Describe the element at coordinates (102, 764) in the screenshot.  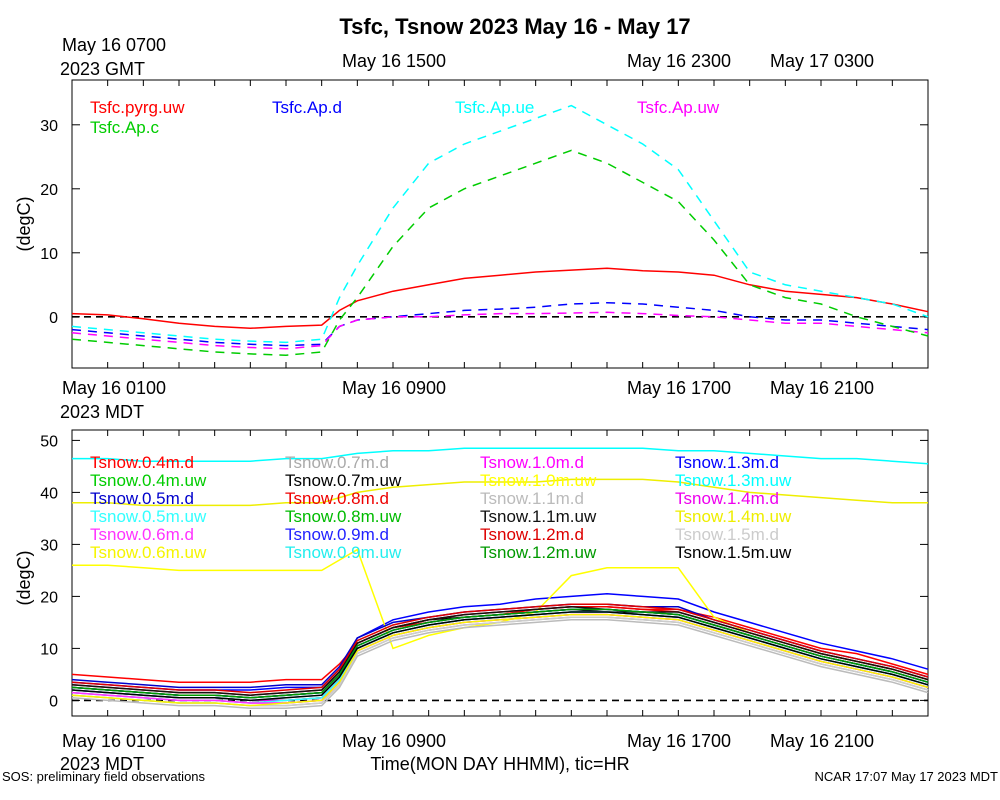
I see `bottom-mdt-start-label-line2: 2023 MDT` at that location.